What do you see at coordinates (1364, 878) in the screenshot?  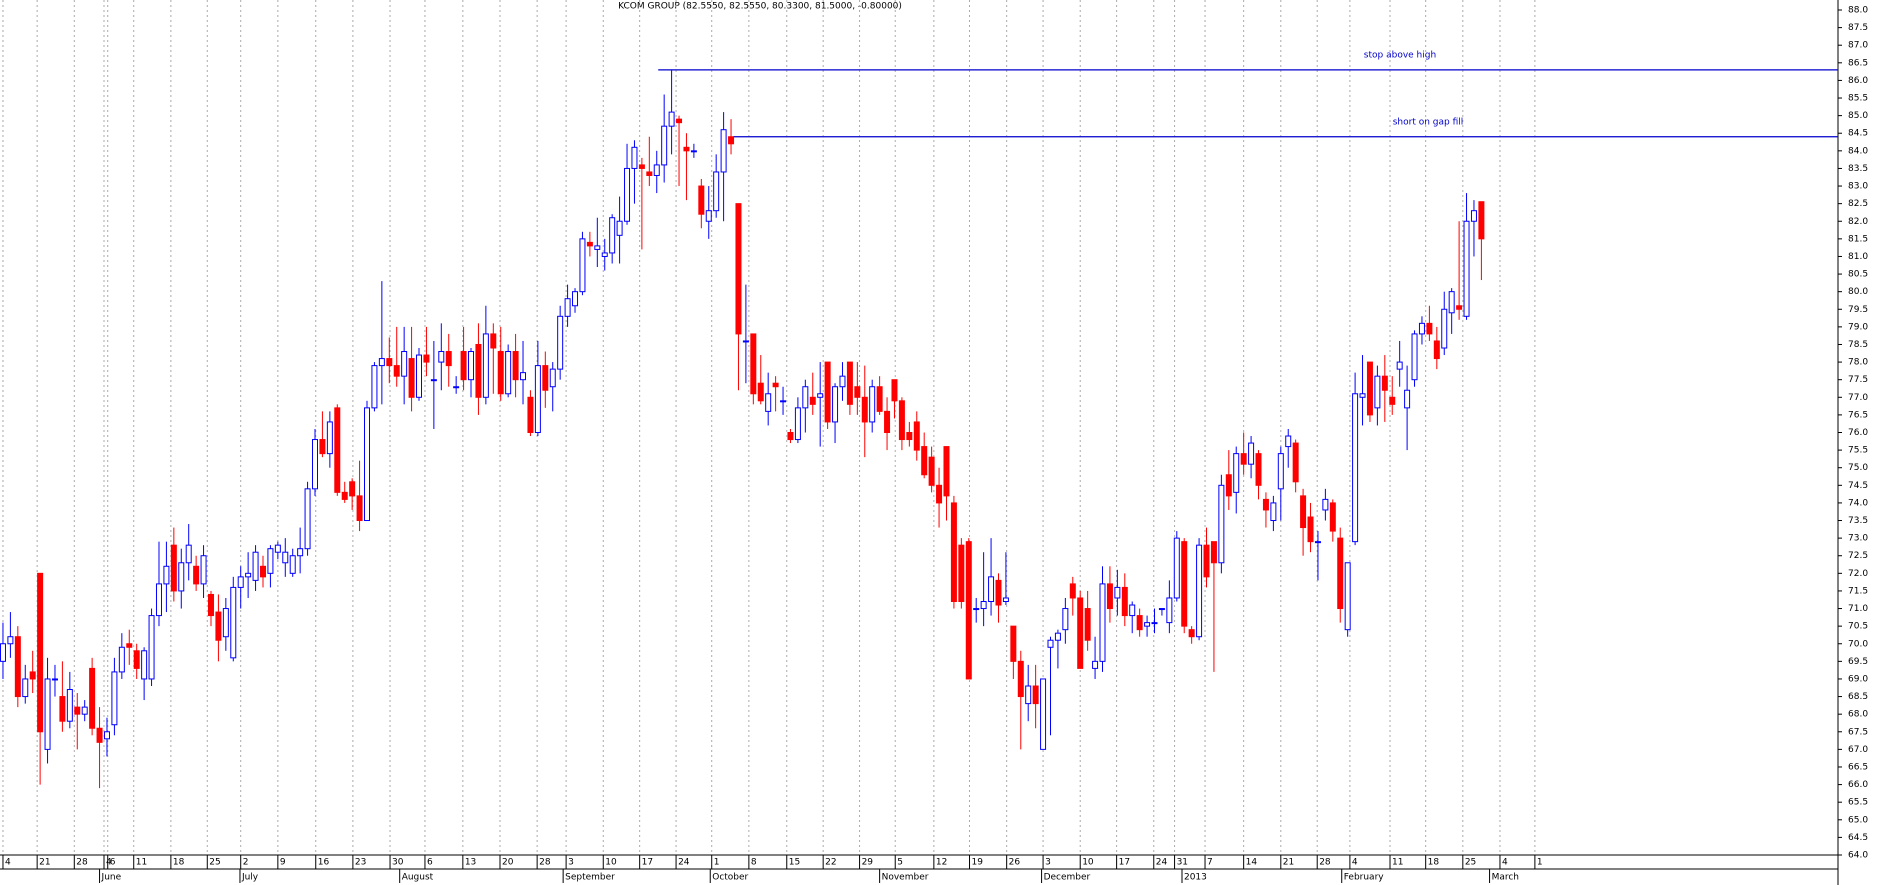 I see `month-label: February` at bounding box center [1364, 878].